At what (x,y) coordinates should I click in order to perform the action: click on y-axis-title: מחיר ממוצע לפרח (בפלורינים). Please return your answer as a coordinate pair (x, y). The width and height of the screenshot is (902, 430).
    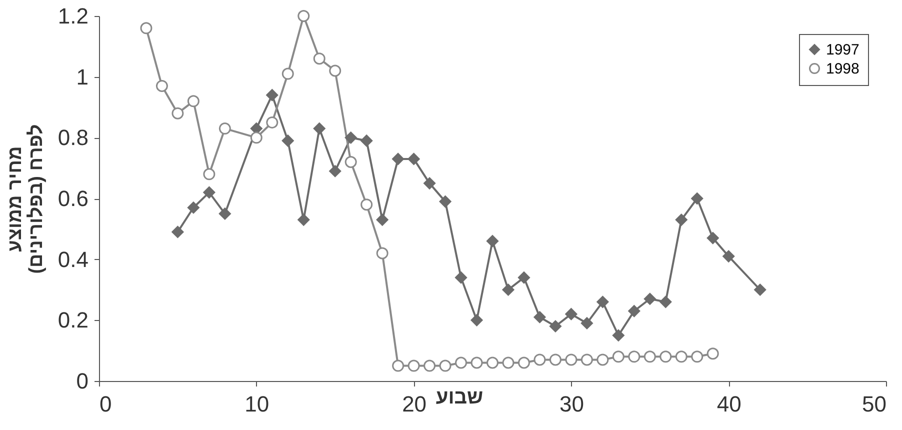
    Looking at the image, I should click on (25, 199).